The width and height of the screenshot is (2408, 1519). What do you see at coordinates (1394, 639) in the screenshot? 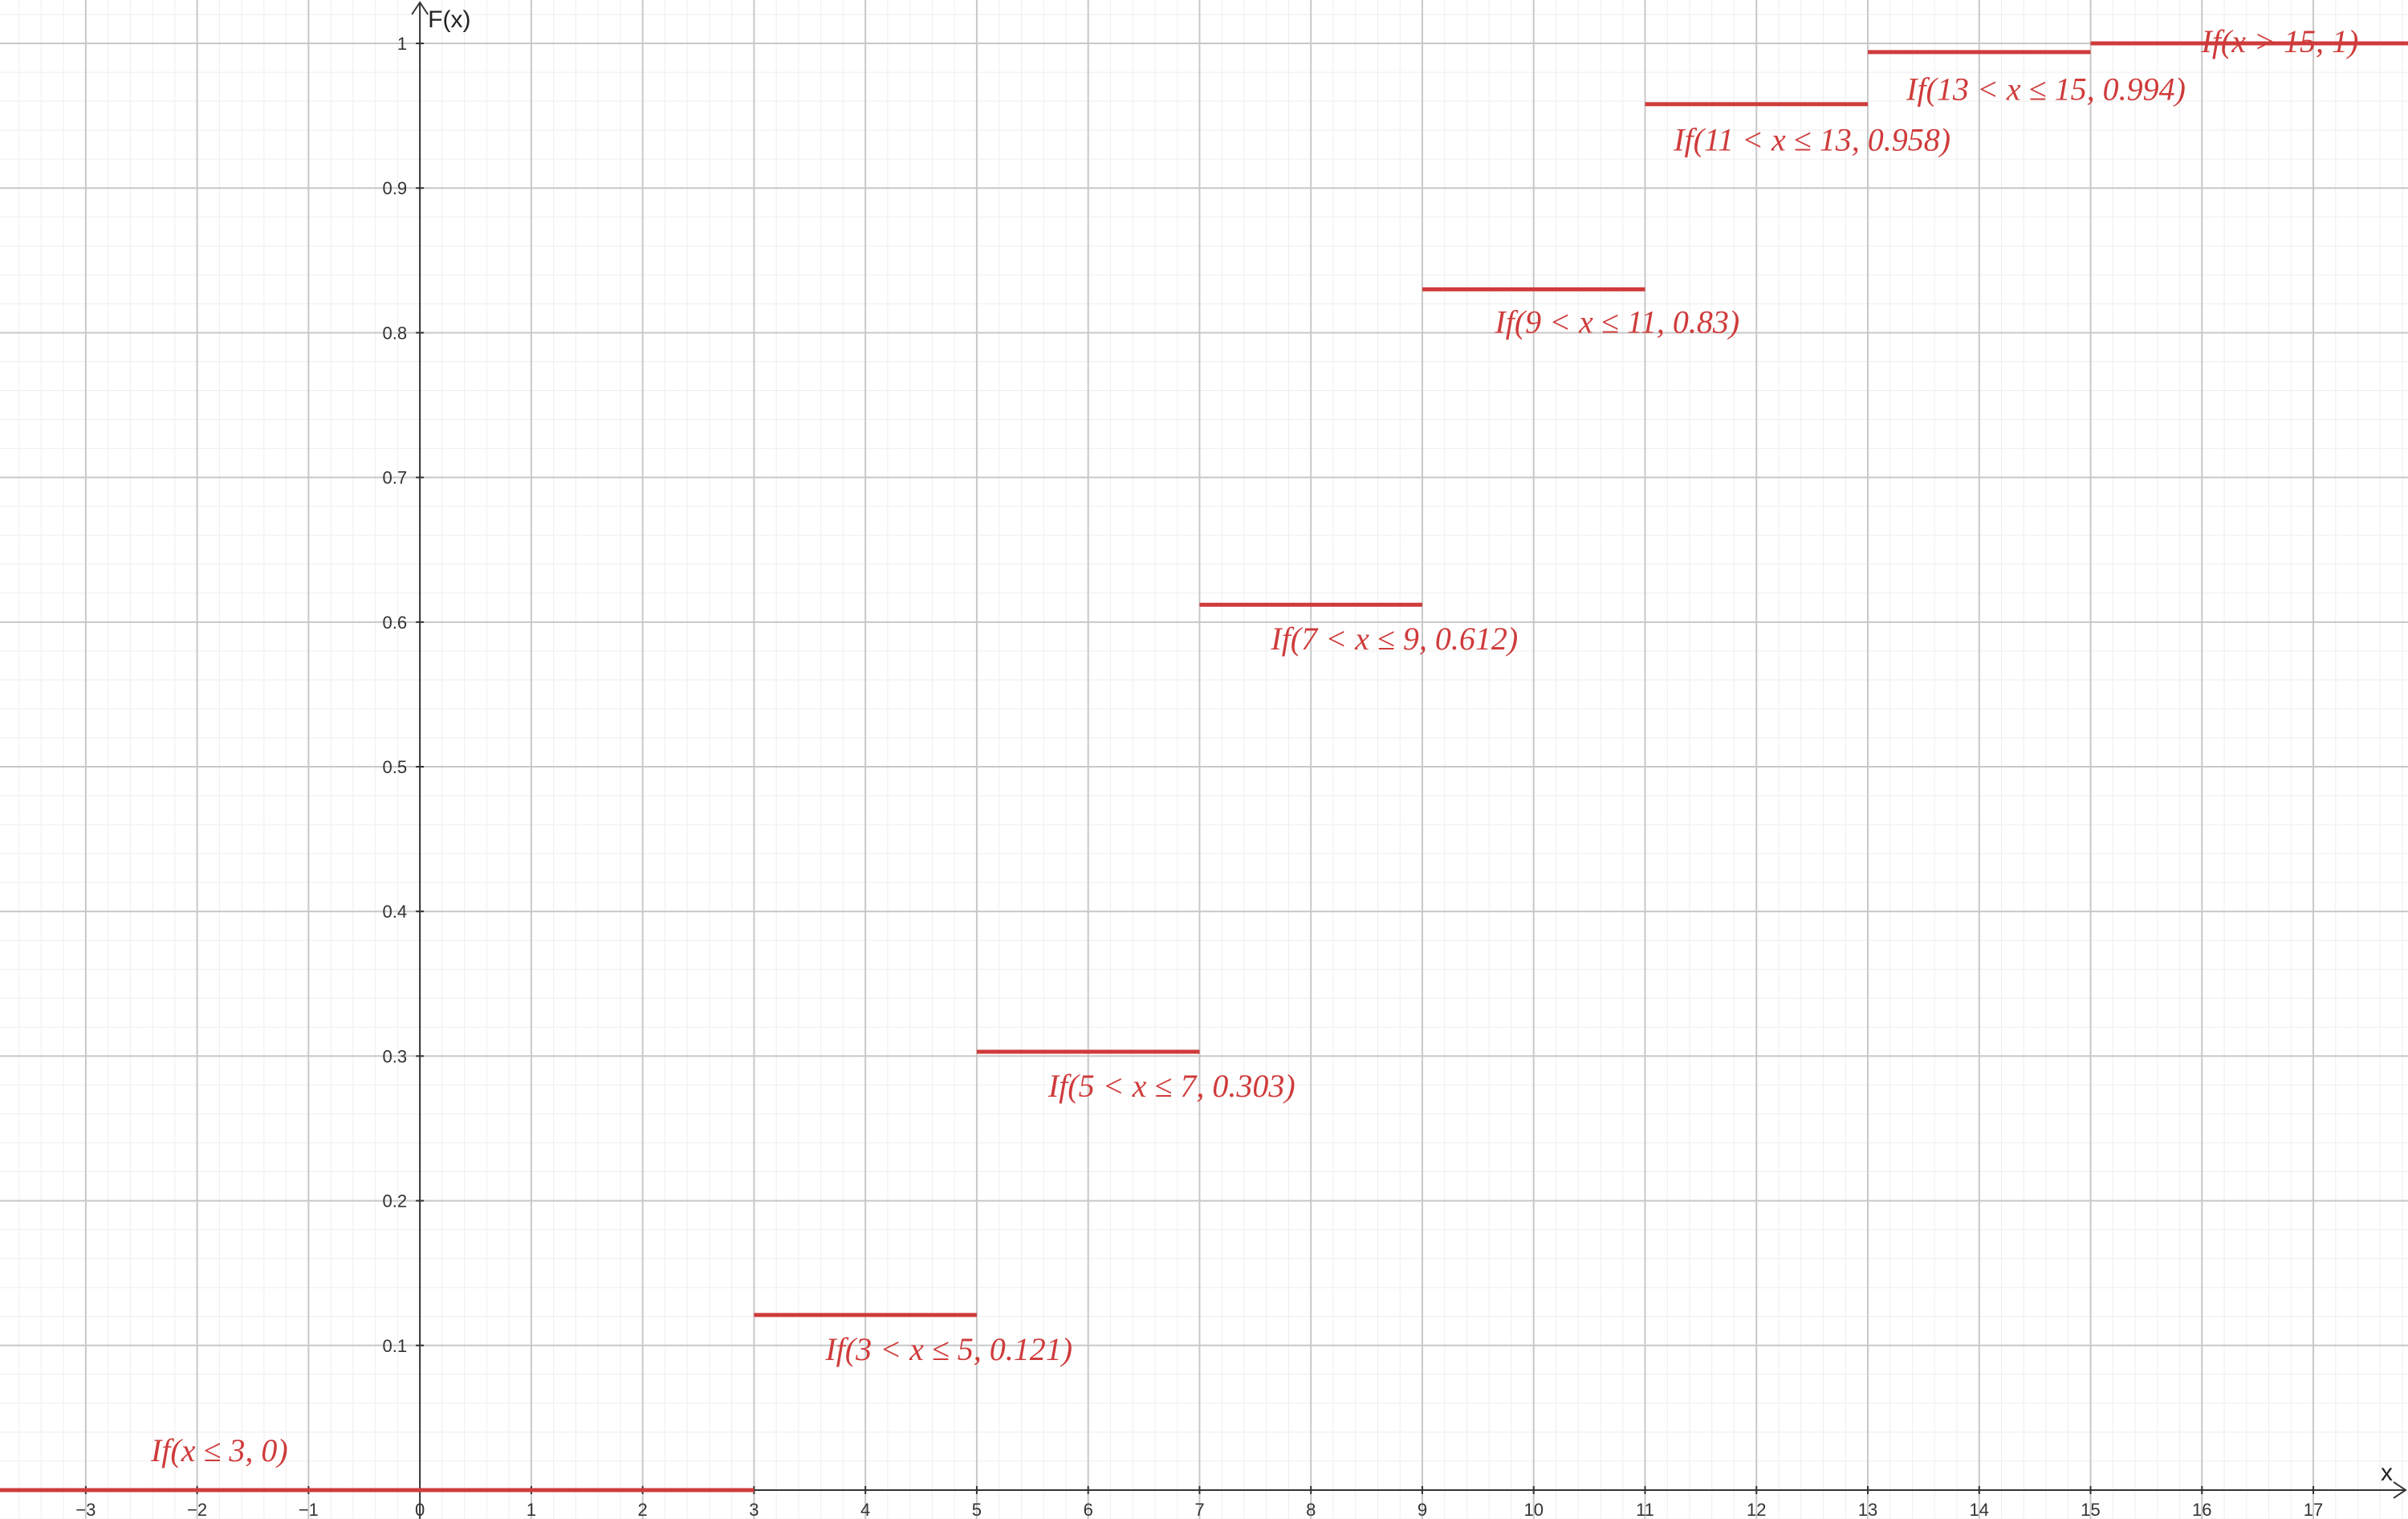
I see `step-label: If(7 < x ≤ 9, 0.612)` at bounding box center [1394, 639].